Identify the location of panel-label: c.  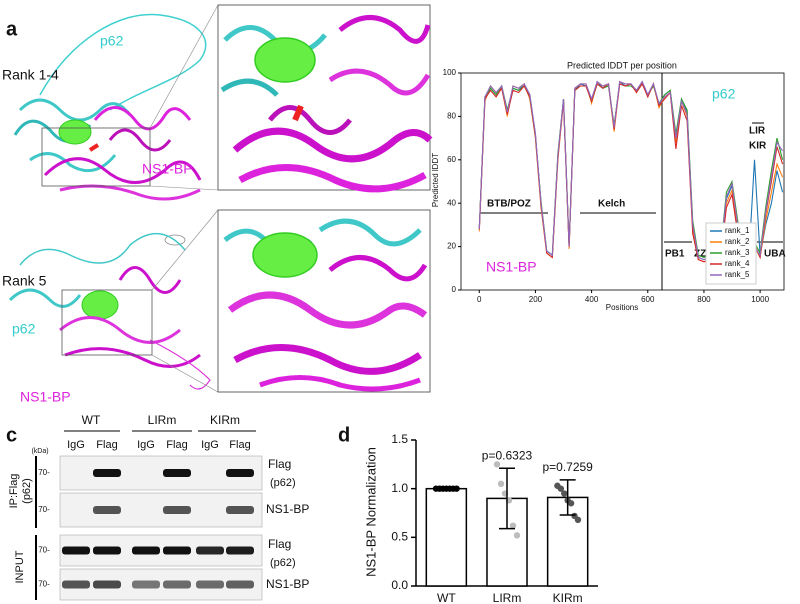
(11, 435).